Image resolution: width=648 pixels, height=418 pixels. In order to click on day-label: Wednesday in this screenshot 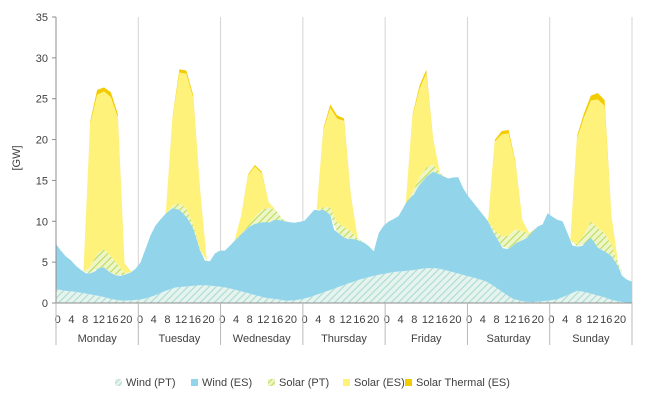, I will do `click(262, 339)`.